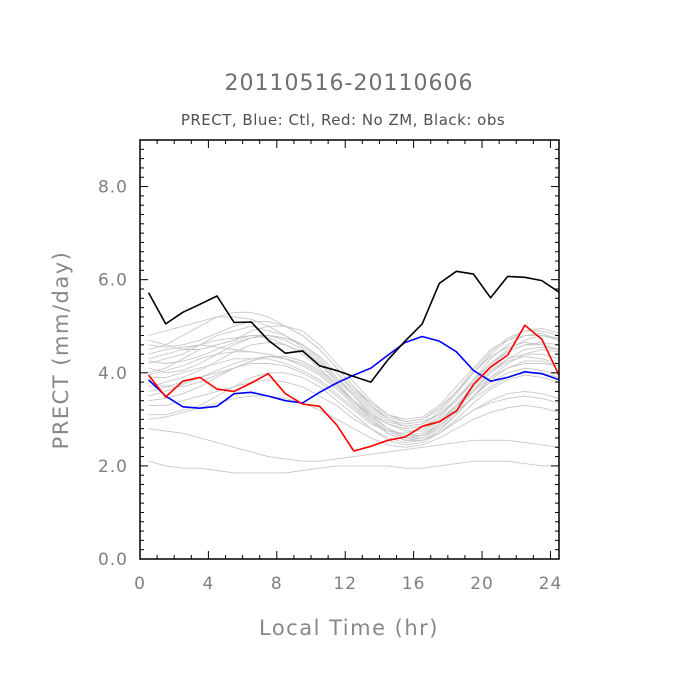 The height and width of the screenshot is (700, 700). I want to click on y-axis-label: PRECT (mm/day), so click(61, 350).